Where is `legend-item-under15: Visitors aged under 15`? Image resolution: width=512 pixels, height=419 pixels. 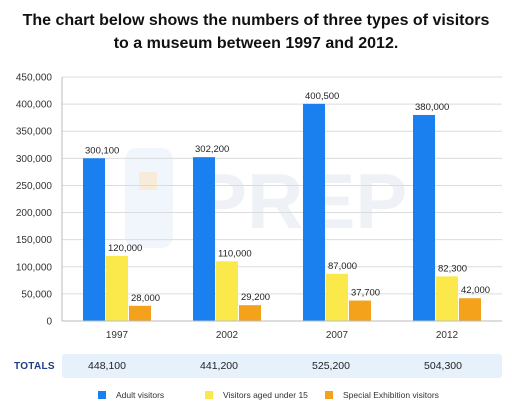
legend-item-under15: Visitors aged under 15 is located at coordinates (256, 395).